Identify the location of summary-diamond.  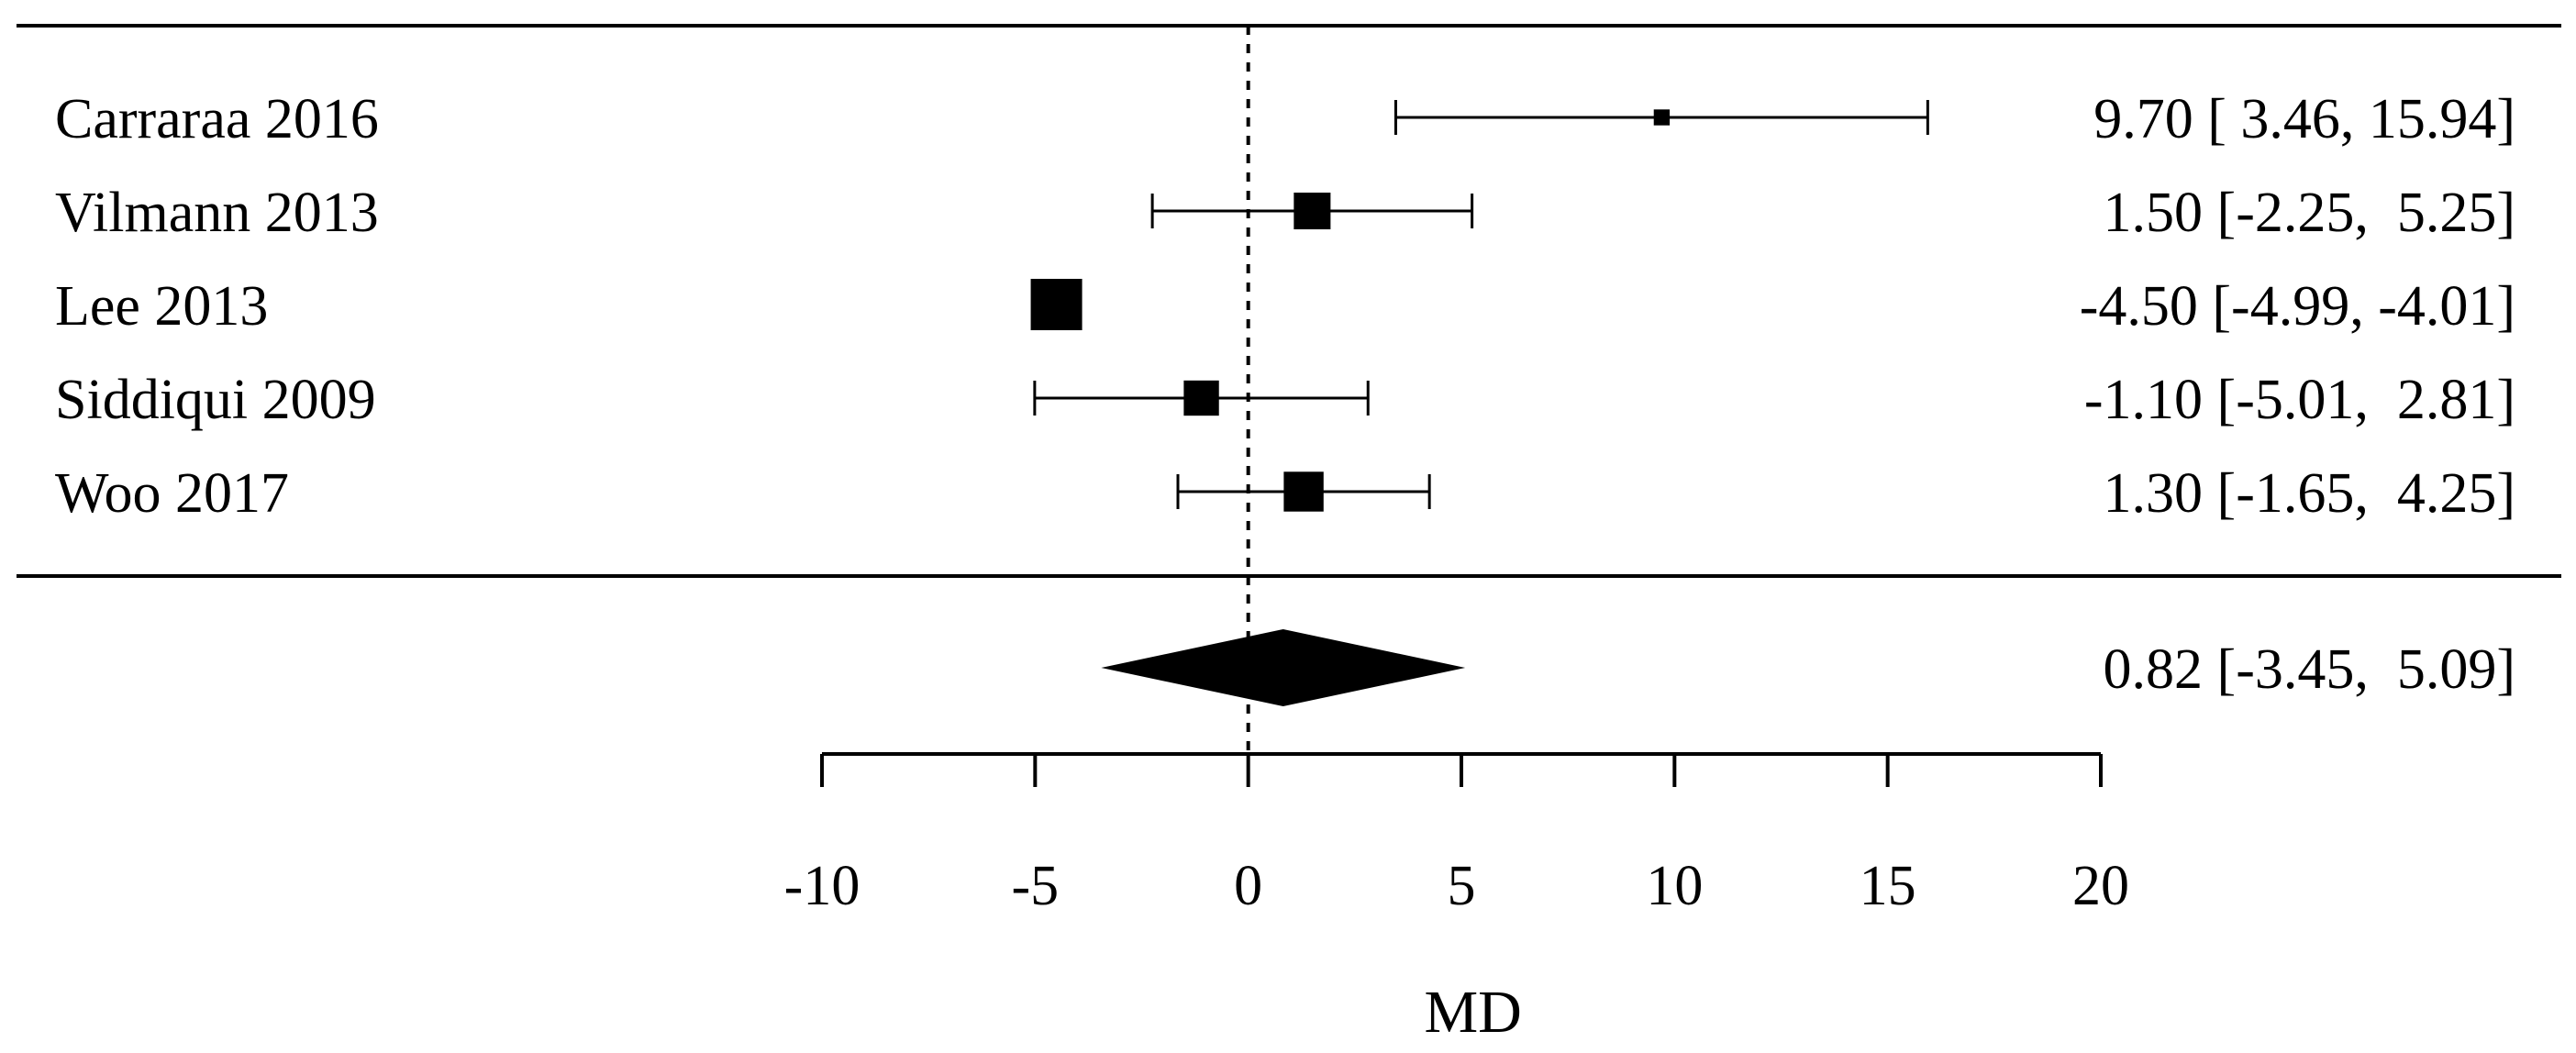
(1283, 667).